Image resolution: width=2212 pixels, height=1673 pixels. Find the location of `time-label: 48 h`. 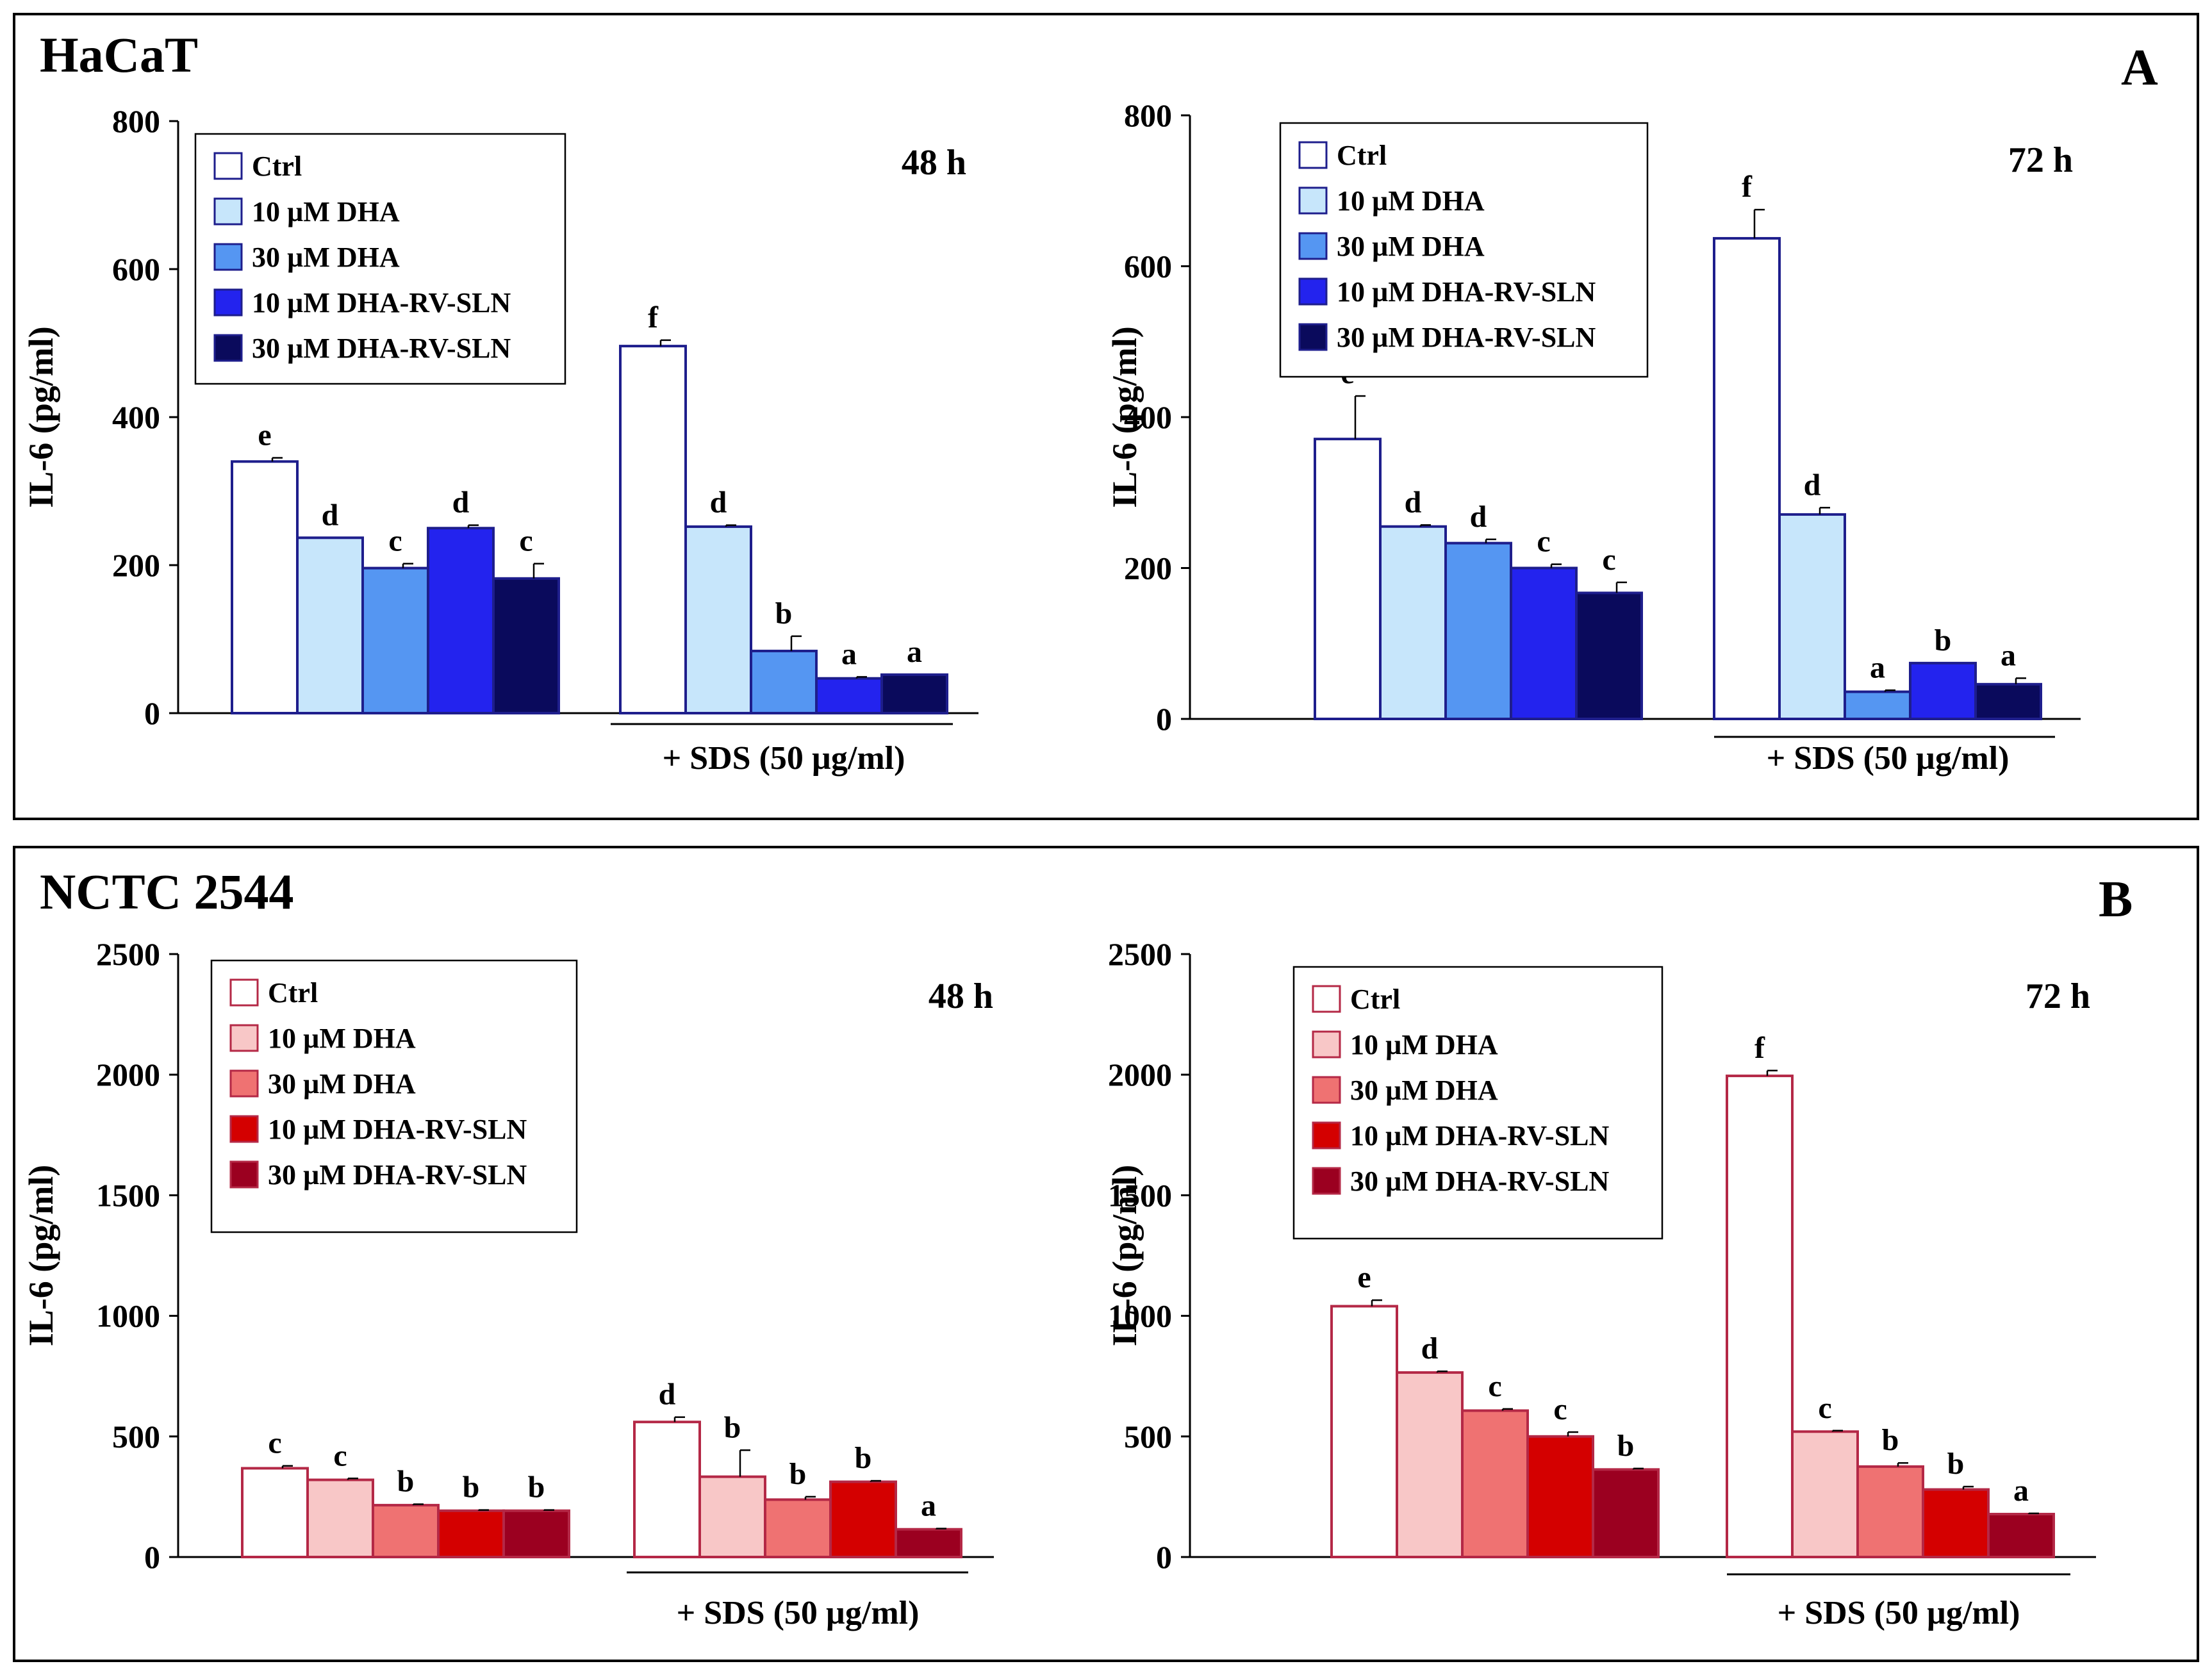

time-label: 48 h is located at coordinates (961, 996).